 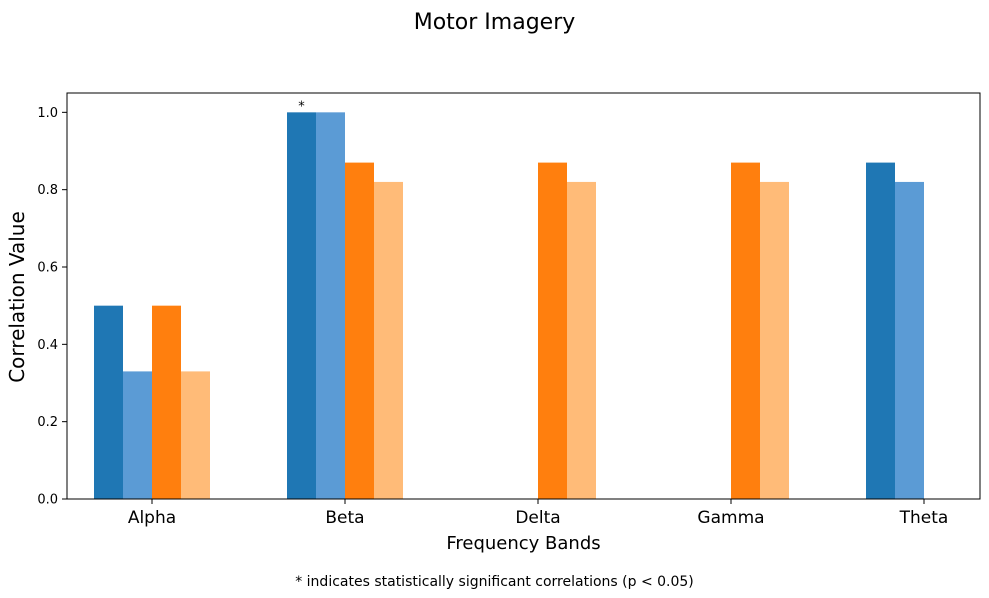 I want to click on bar-delta-s4, so click(x=581, y=340).